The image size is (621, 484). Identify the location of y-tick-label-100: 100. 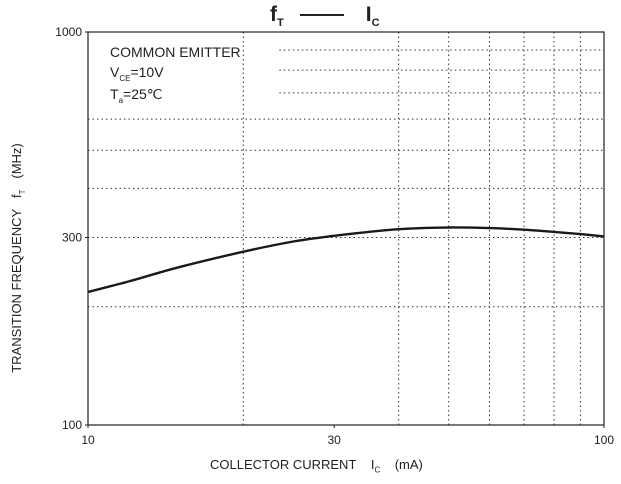
(72, 425).